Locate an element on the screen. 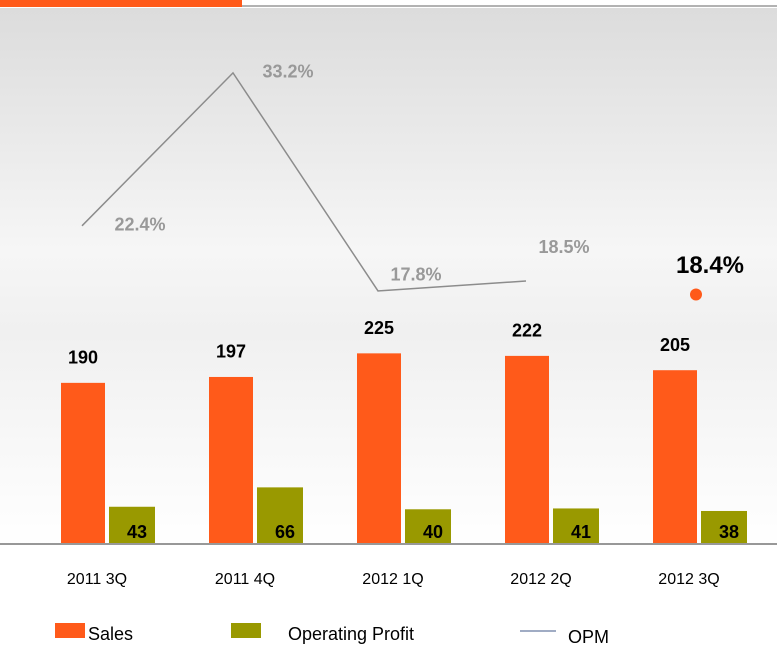 The width and height of the screenshot is (777, 651). header-tab is located at coordinates (121, 3).